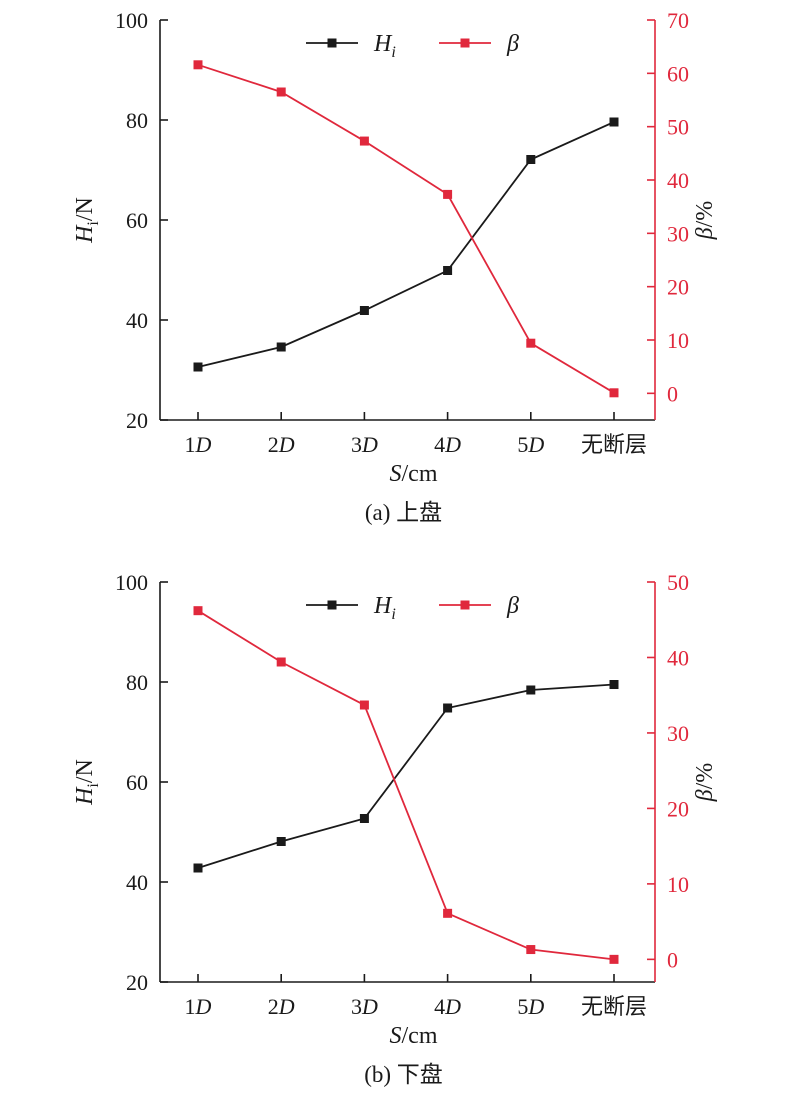 Image resolution: width=800 pixels, height=1095 pixels. What do you see at coordinates (190, 1006) in the screenshot?
I see `x-tick-number: 1` at bounding box center [190, 1006].